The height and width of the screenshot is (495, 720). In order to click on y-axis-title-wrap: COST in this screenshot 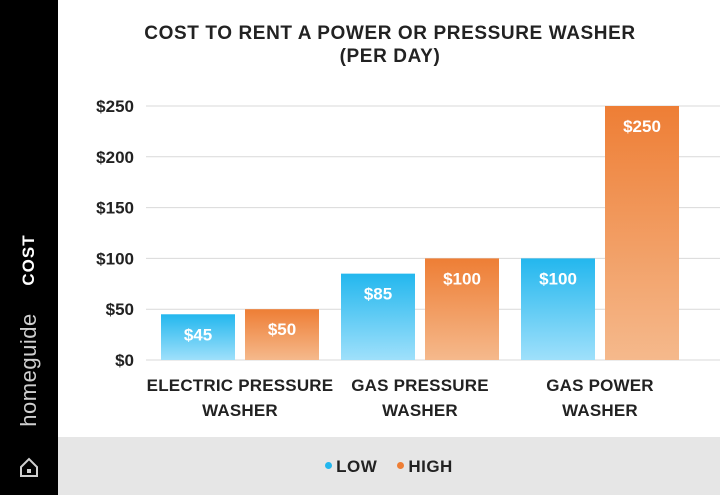, I will do `click(29, 260)`.